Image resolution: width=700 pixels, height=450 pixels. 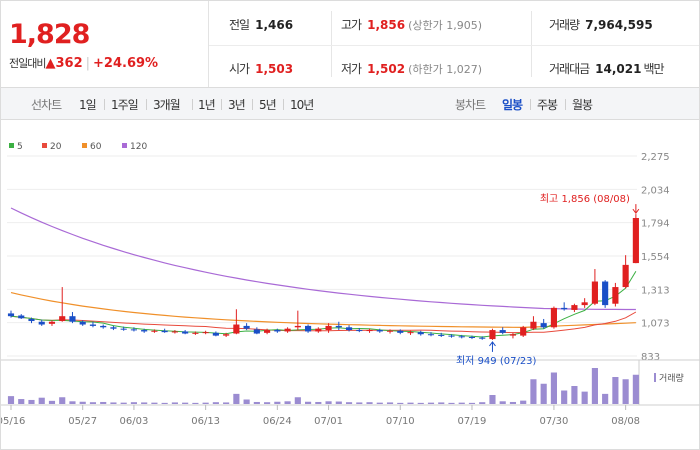 I want to click on candle-monthly-button: 월봉, so click(x=582, y=105).